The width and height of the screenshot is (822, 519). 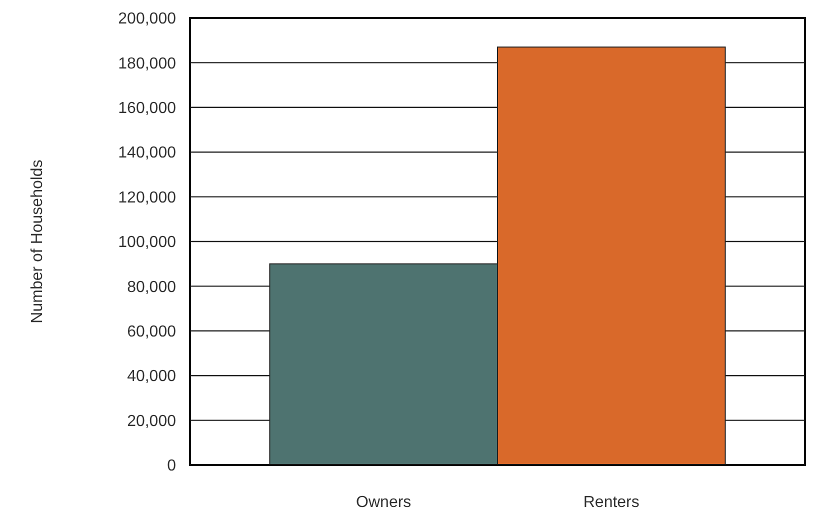 I want to click on y-tick-label: 160,000, so click(x=147, y=108).